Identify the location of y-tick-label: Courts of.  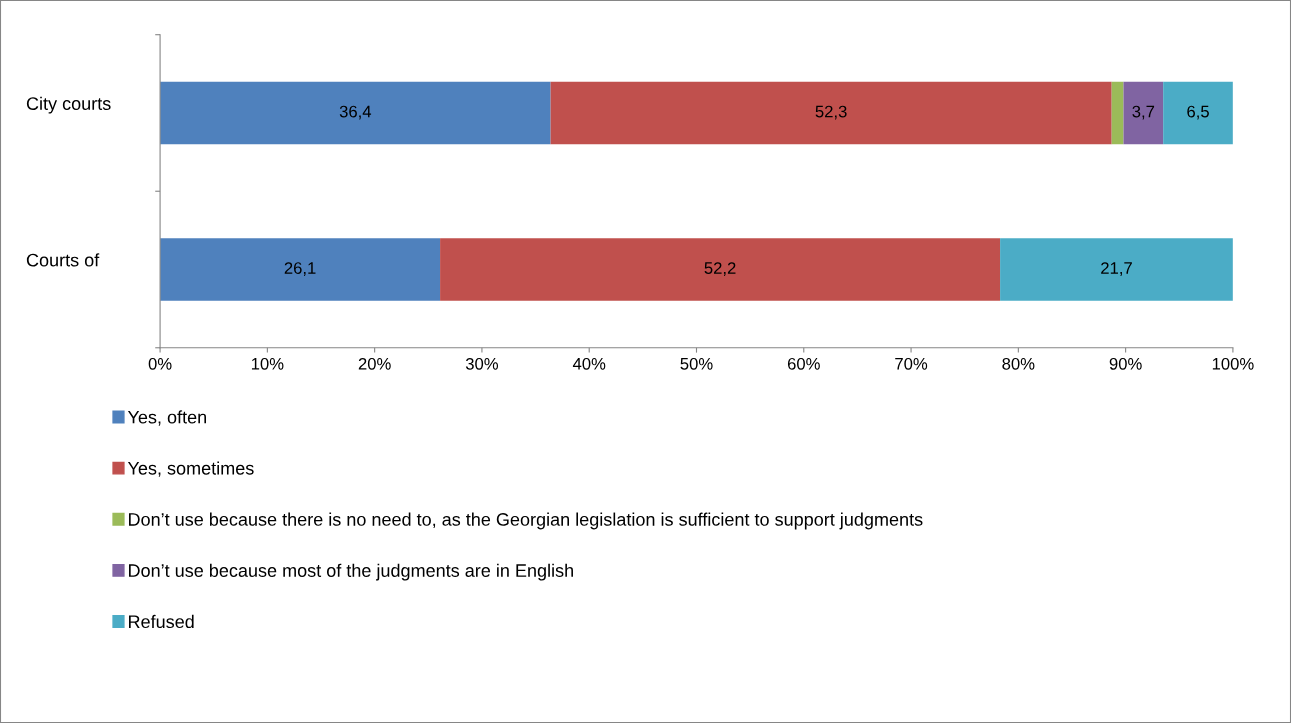
(63, 260).